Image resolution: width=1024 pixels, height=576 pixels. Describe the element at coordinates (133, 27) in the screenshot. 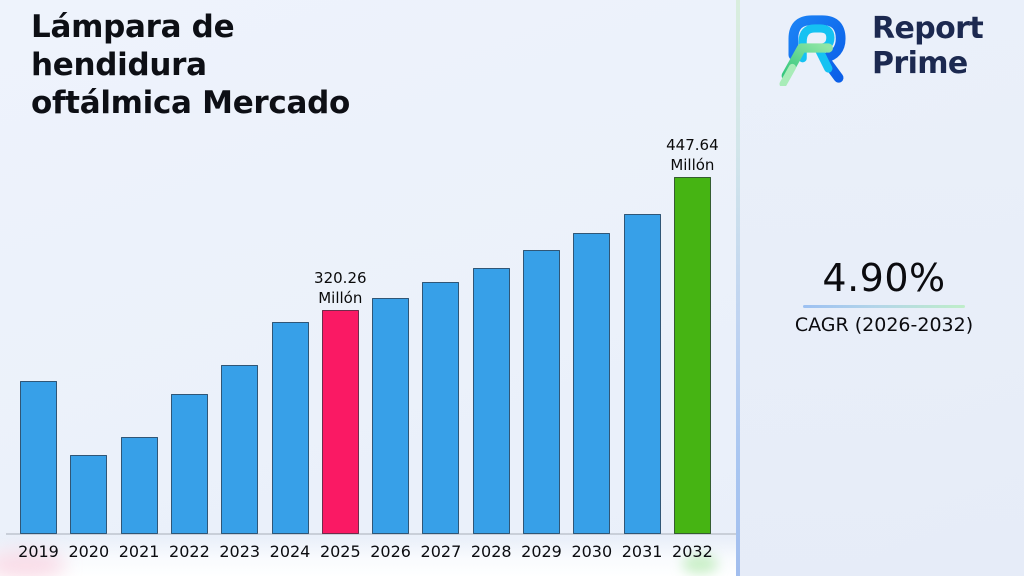

I see `title-line-1: Lámpara de` at that location.